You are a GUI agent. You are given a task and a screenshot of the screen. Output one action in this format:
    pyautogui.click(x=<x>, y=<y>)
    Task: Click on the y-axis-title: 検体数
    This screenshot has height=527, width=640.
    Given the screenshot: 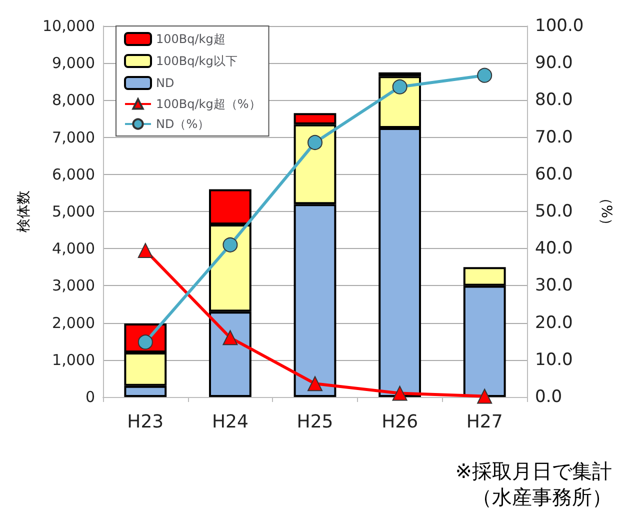 What is the action you would take?
    pyautogui.click(x=24, y=211)
    